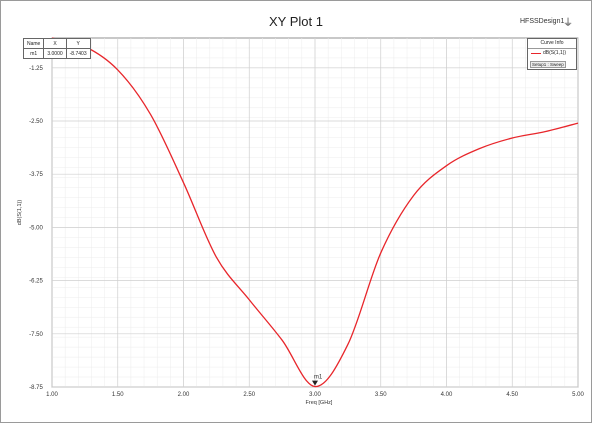  Describe the element at coordinates (36, 335) in the screenshot. I see `y-tick-label: -7.50` at that location.